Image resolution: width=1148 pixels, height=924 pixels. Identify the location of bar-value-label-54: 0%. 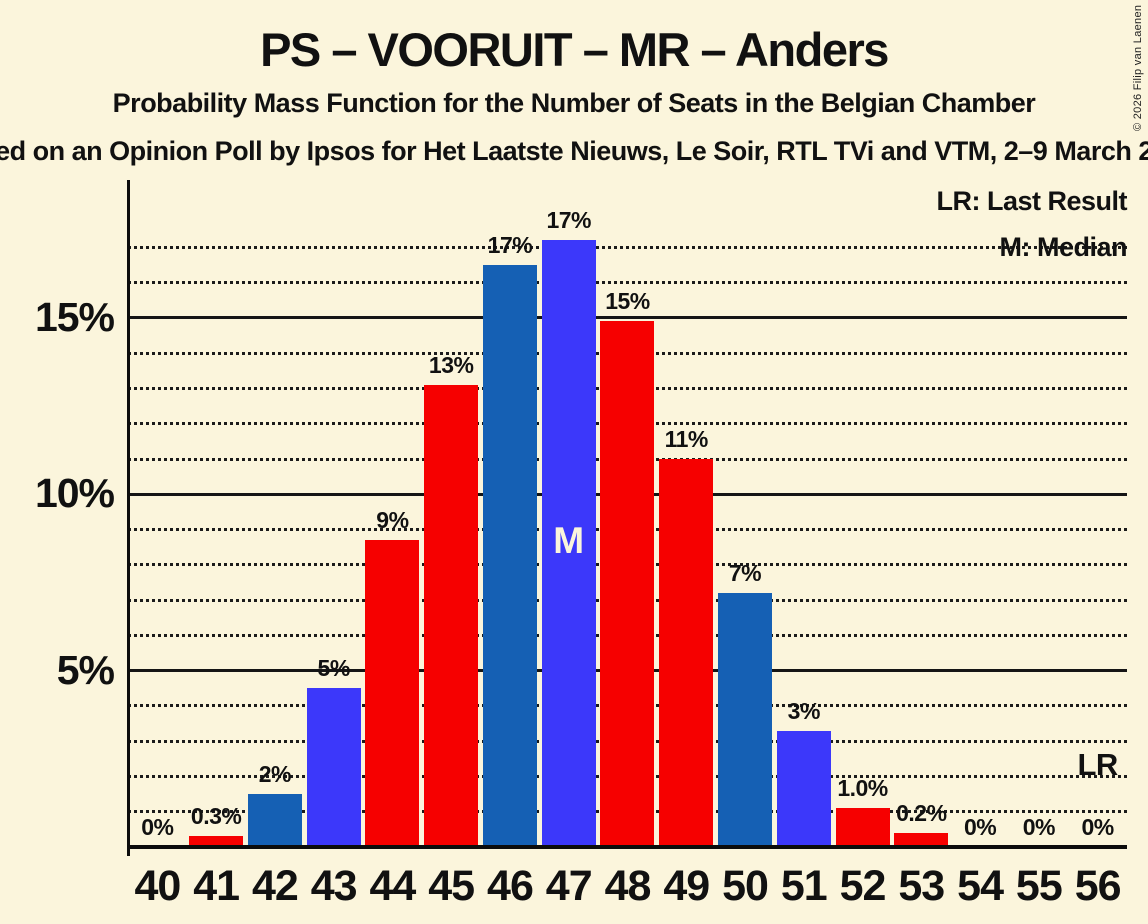
(980, 827).